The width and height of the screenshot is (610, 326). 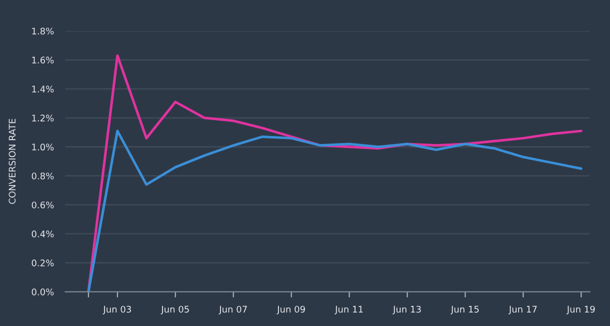 What do you see at coordinates (43, 89) in the screenshot?
I see `y-tick-label: 1.4%` at bounding box center [43, 89].